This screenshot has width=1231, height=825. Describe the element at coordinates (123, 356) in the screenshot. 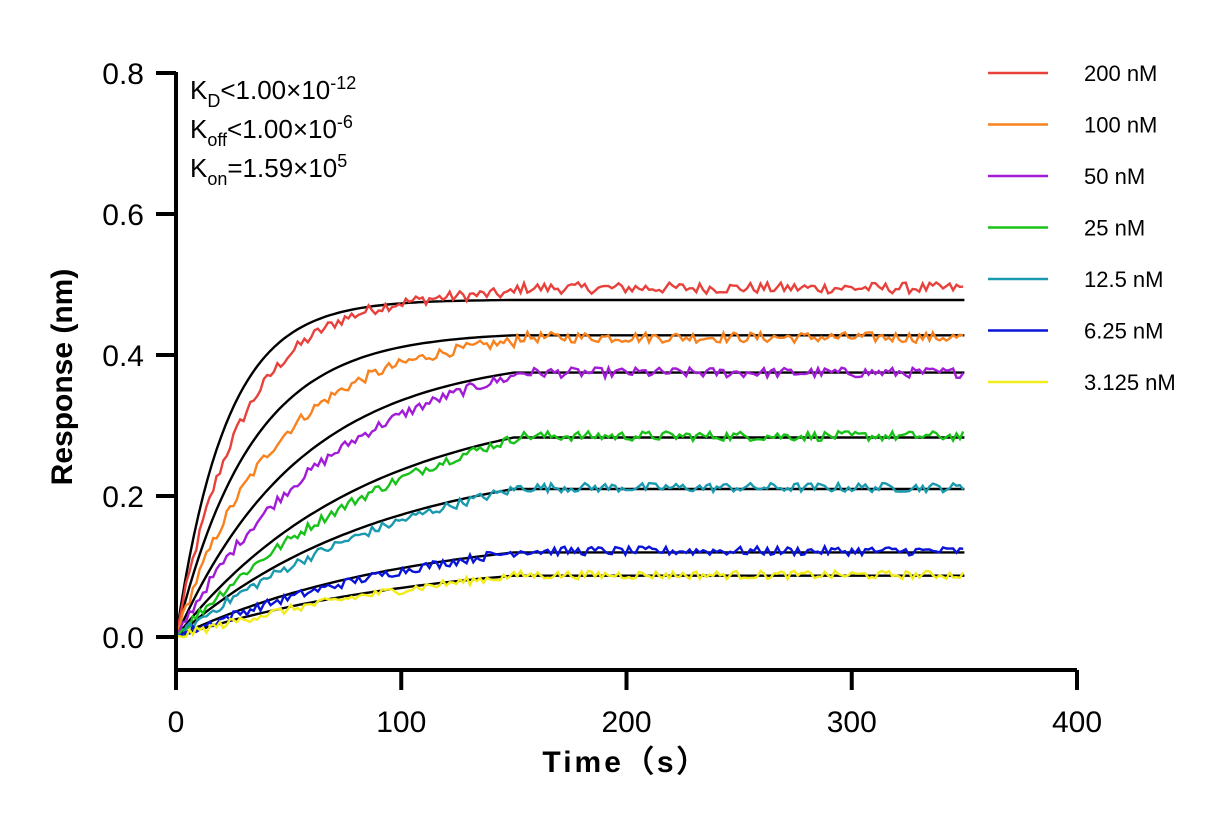

I see `y-tick-label: 0.4` at that location.